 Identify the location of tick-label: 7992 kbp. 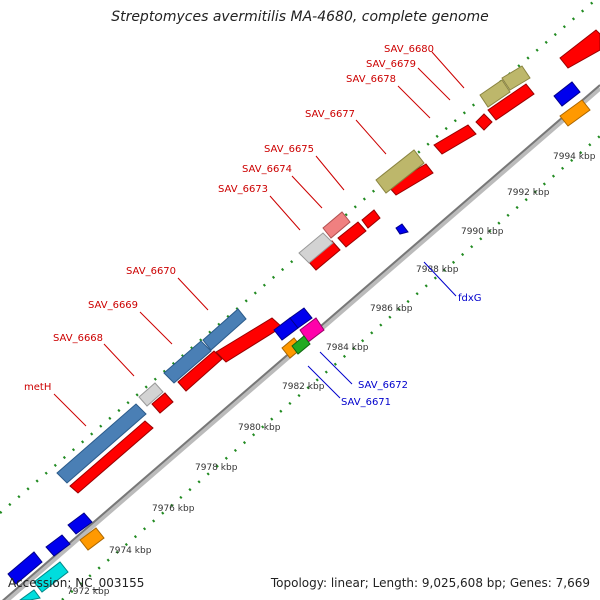
(528, 193).